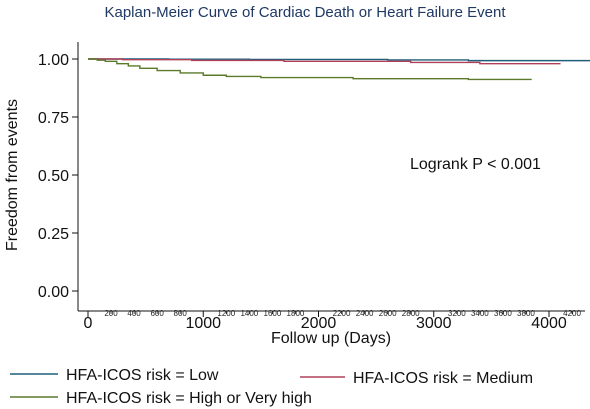  What do you see at coordinates (475, 164) in the screenshot?
I see `logrank-annotation: Logrank P < 0.001` at bounding box center [475, 164].